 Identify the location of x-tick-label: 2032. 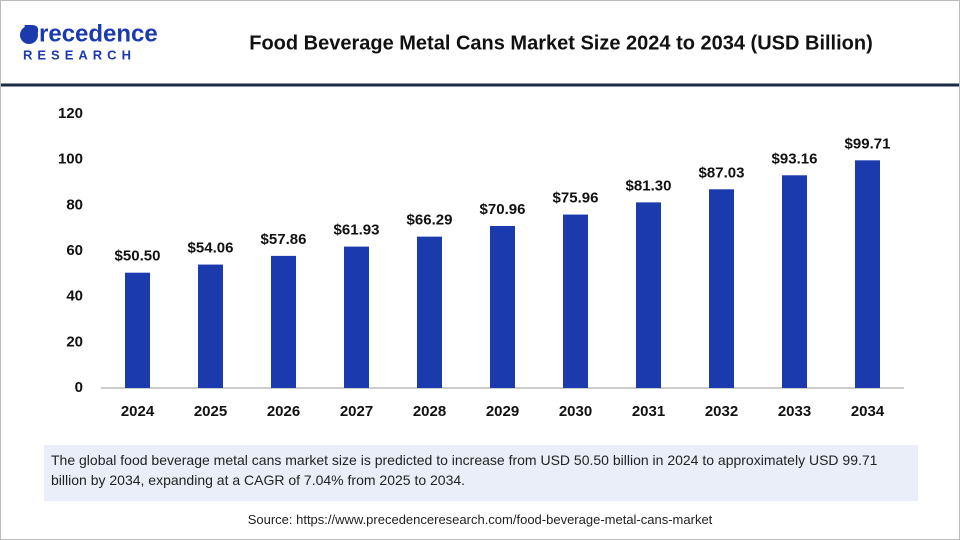
(721, 411).